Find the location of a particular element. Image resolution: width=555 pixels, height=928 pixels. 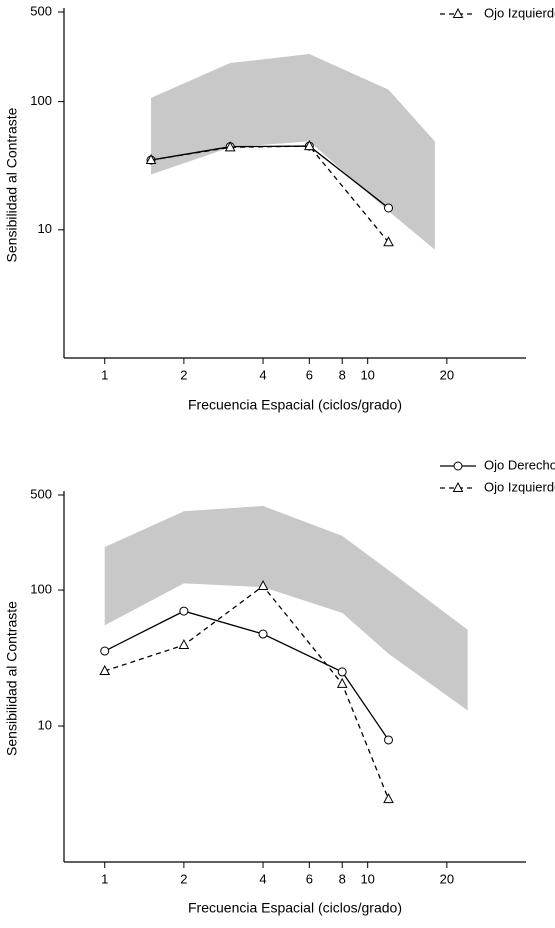

legend-label: Ojo Derecho is located at coordinates (519, 464).